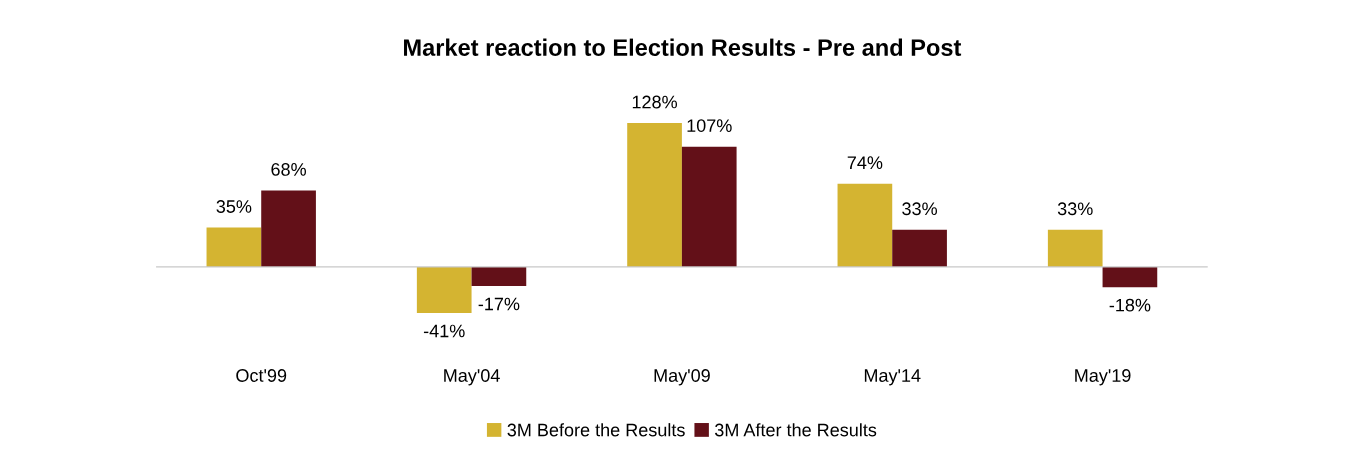 This screenshot has width=1357, height=473. I want to click on legend-label: 3M After the Results, so click(795, 430).